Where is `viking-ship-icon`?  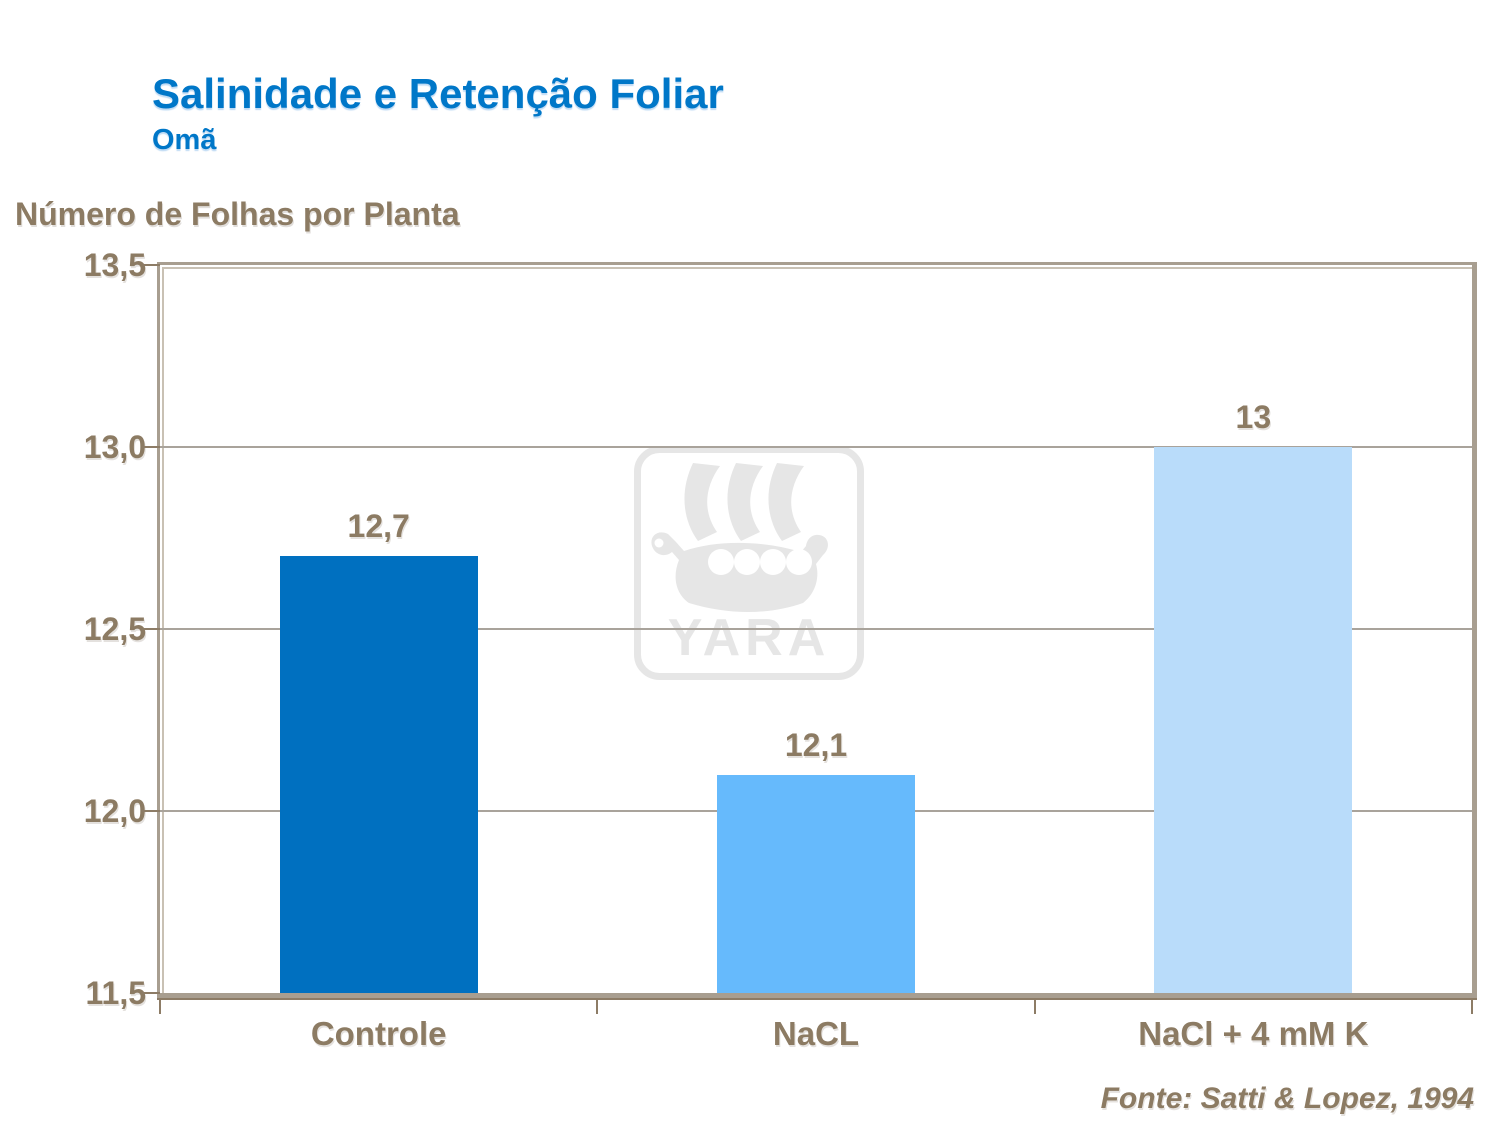 viking-ship-icon is located at coordinates (739, 537).